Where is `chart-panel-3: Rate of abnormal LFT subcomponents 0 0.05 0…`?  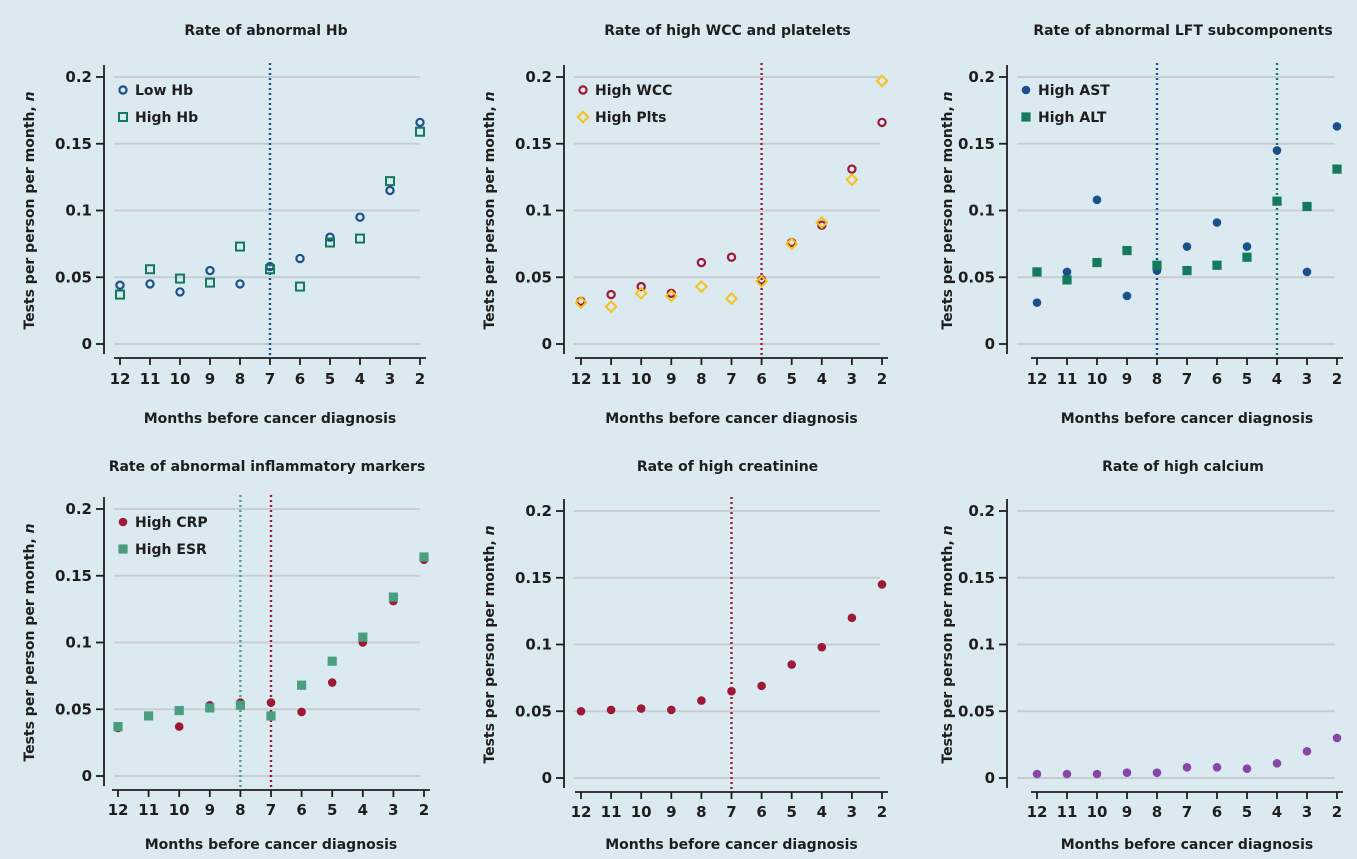
chart-panel-3: Rate of abnormal LFT subcomponents 0 0.05 0… is located at coordinates (1141, 225).